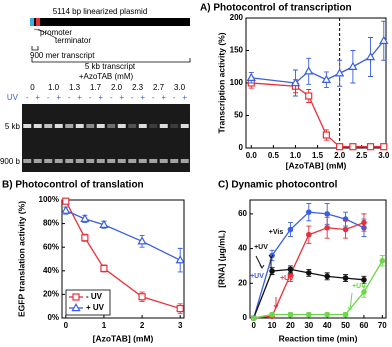  What do you see at coordinates (38, 22) in the screenshot?
I see `terminator-mark` at bounding box center [38, 22].